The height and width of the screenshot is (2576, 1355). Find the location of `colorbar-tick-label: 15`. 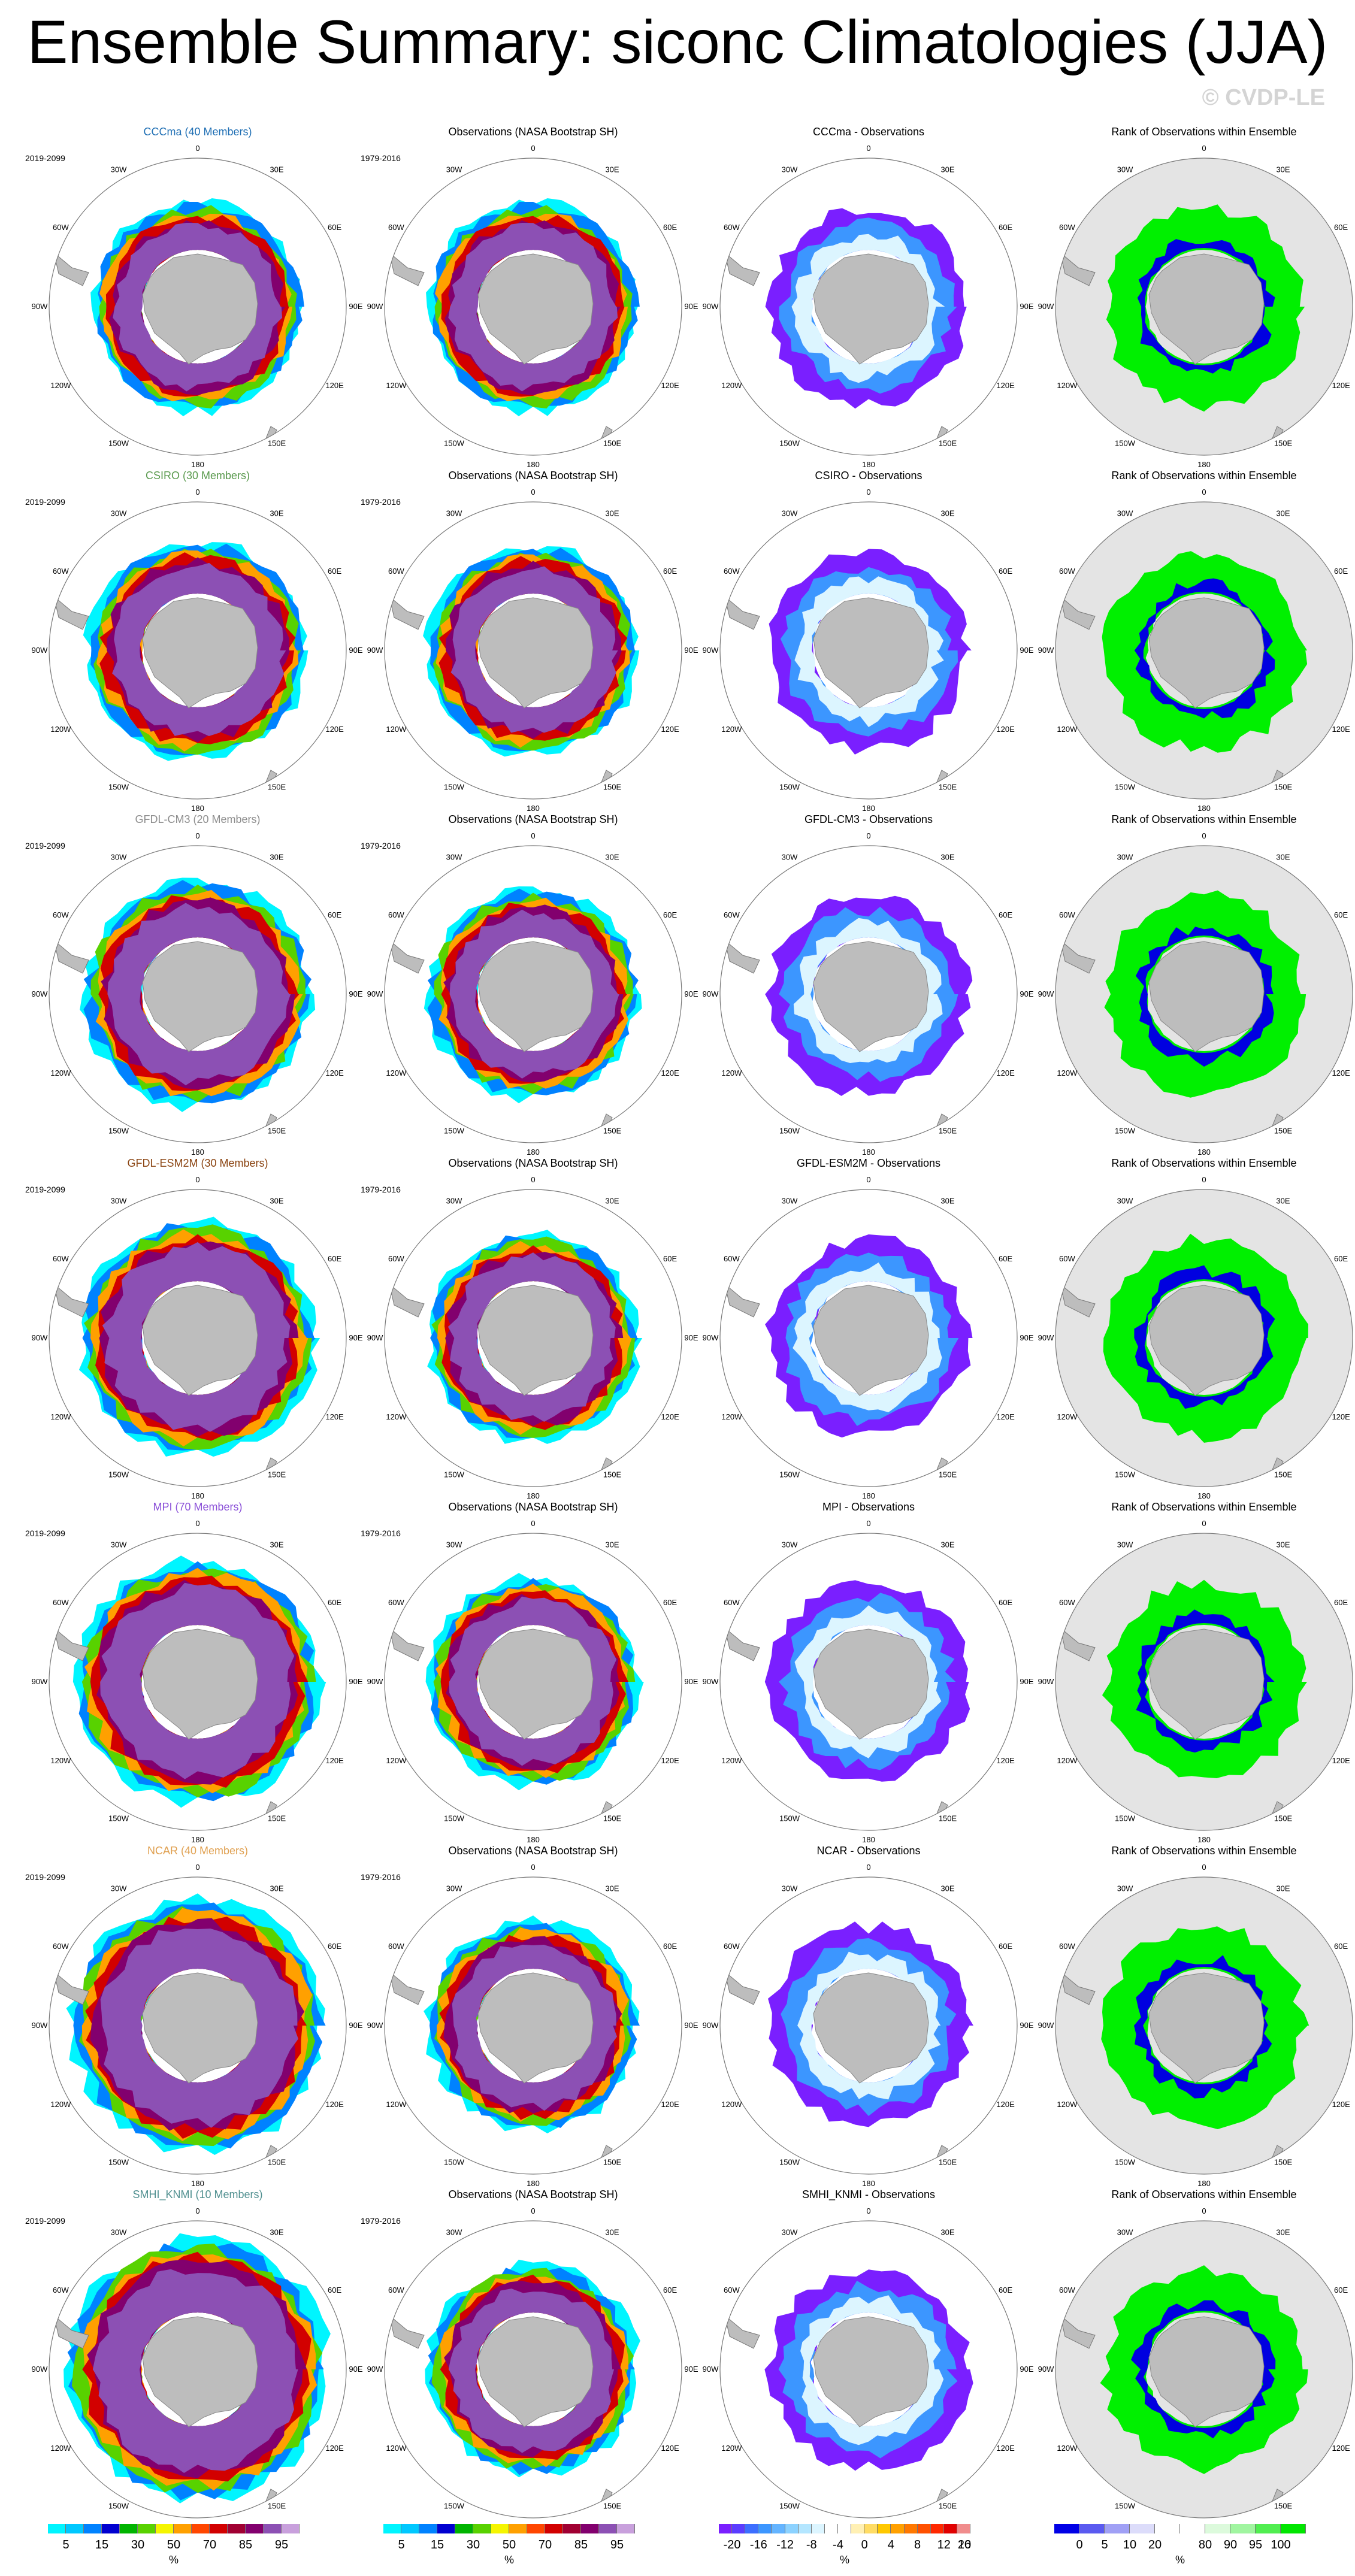

colorbar-tick-label: 15 is located at coordinates (437, 2544).